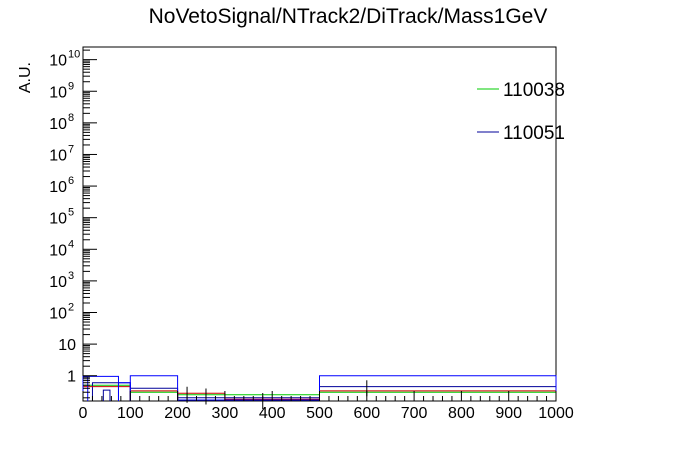 Image resolution: width=696 pixels, height=472 pixels. I want to click on y-tick-label: 10 5, so click(61, 217).